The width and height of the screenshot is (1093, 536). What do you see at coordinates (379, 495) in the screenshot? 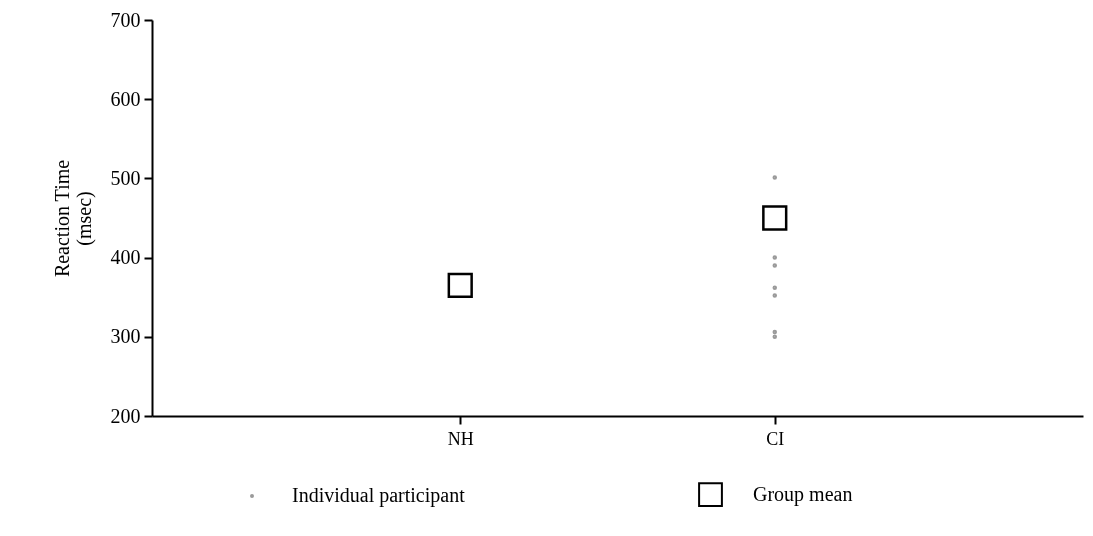
I see `legend-label: Individual participant` at bounding box center [379, 495].